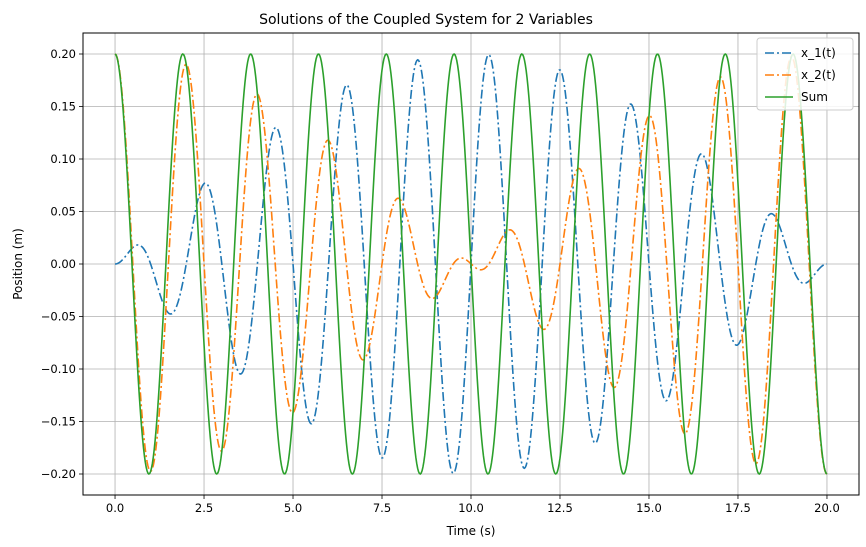 This screenshot has width=866, height=547. I want to click on y-axis-label: Position (m), so click(18, 264).